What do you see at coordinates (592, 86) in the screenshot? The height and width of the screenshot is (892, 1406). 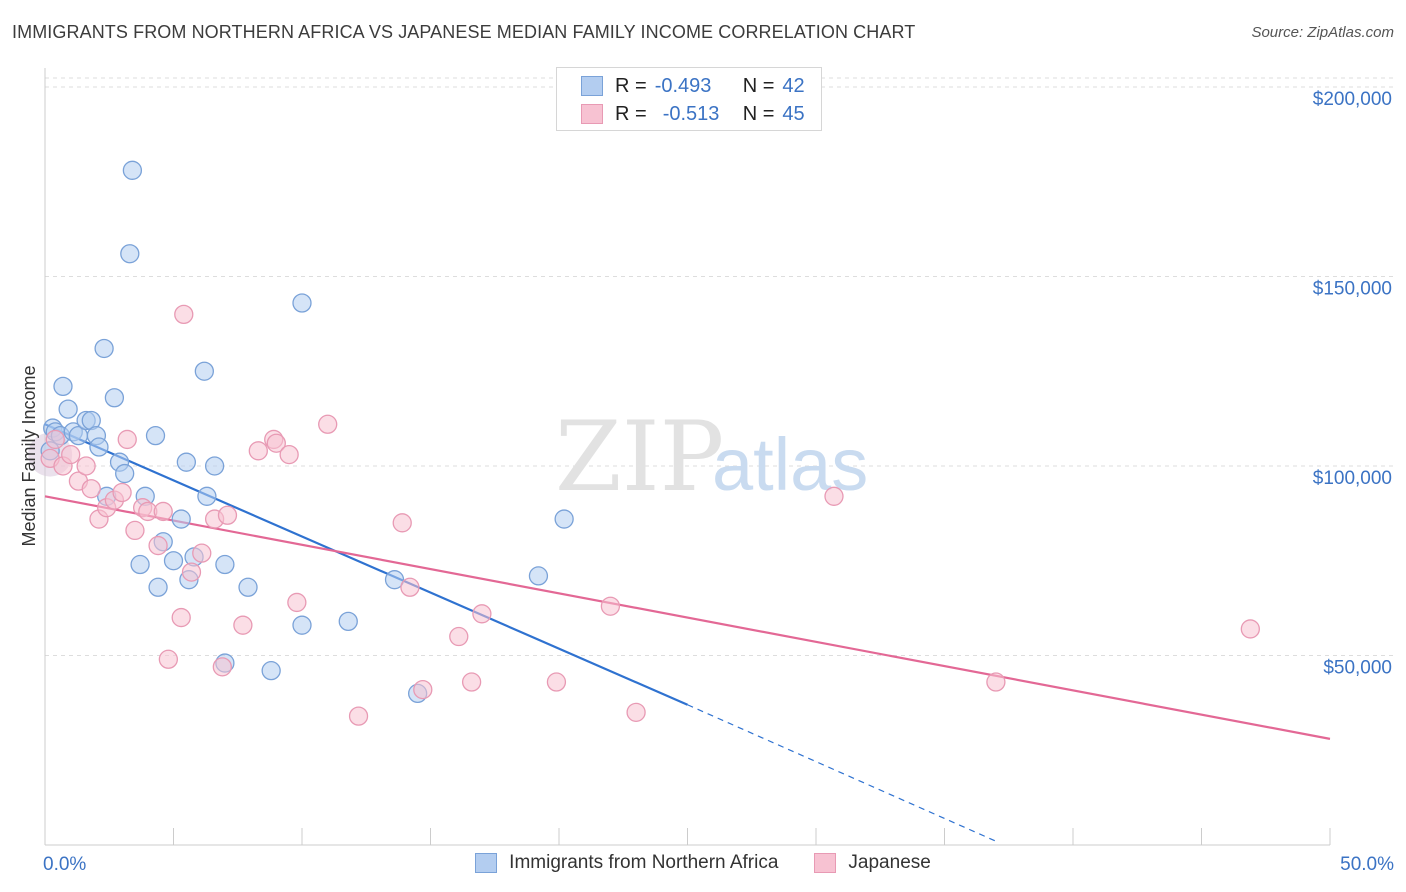 I see `legend-swatch-blue` at bounding box center [592, 86].